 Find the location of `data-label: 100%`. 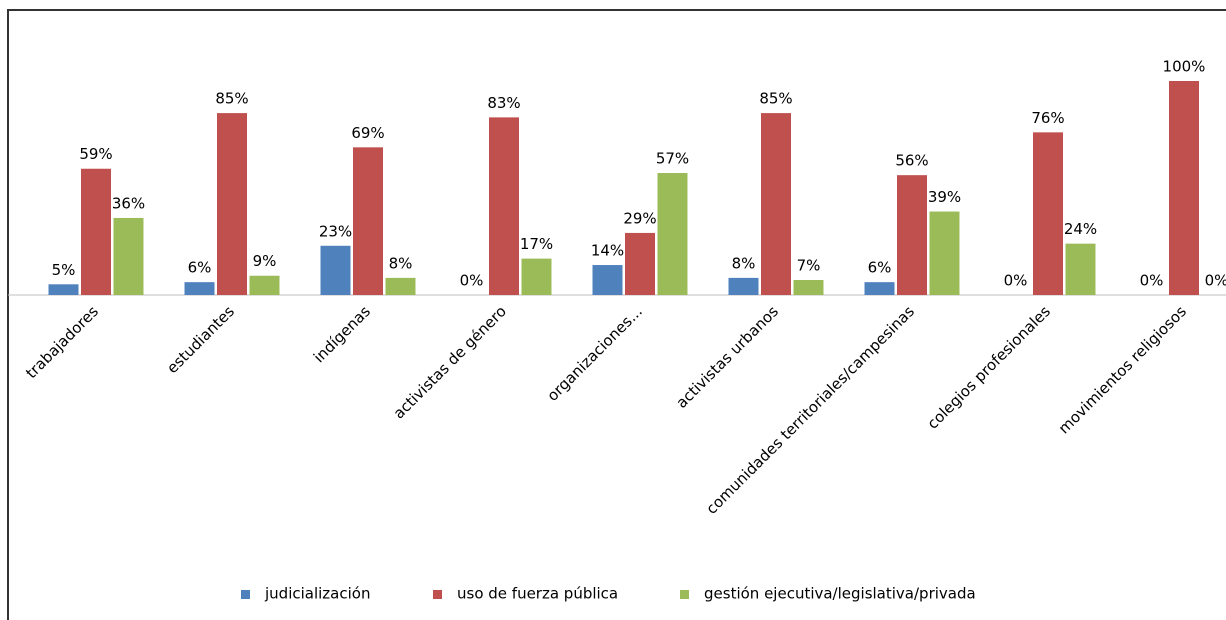

data-label: 100% is located at coordinates (1184, 67).